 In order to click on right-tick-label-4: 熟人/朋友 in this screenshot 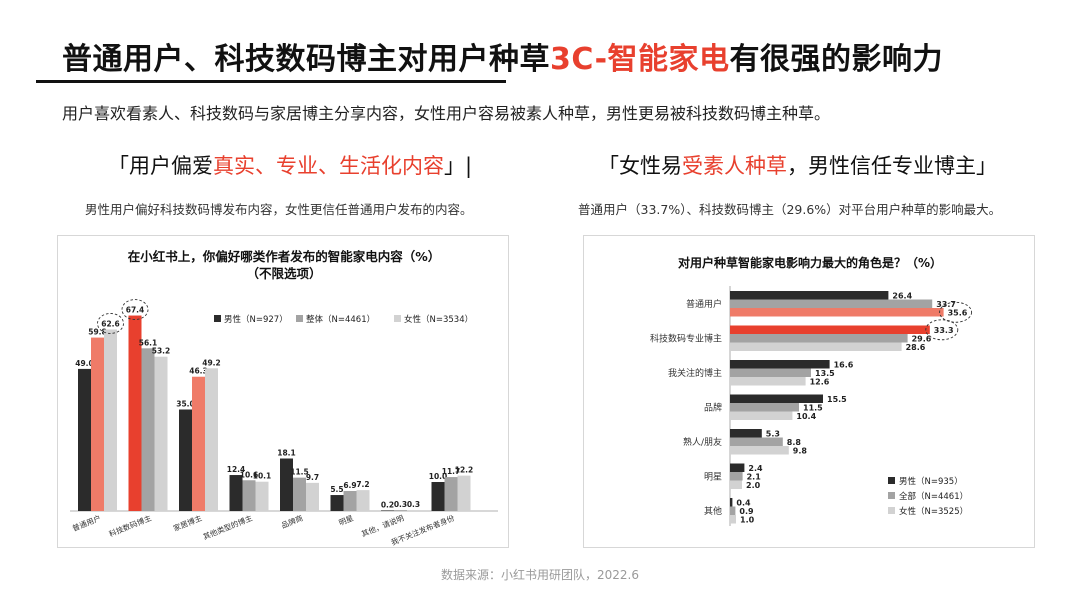, I will do `click(702, 442)`.